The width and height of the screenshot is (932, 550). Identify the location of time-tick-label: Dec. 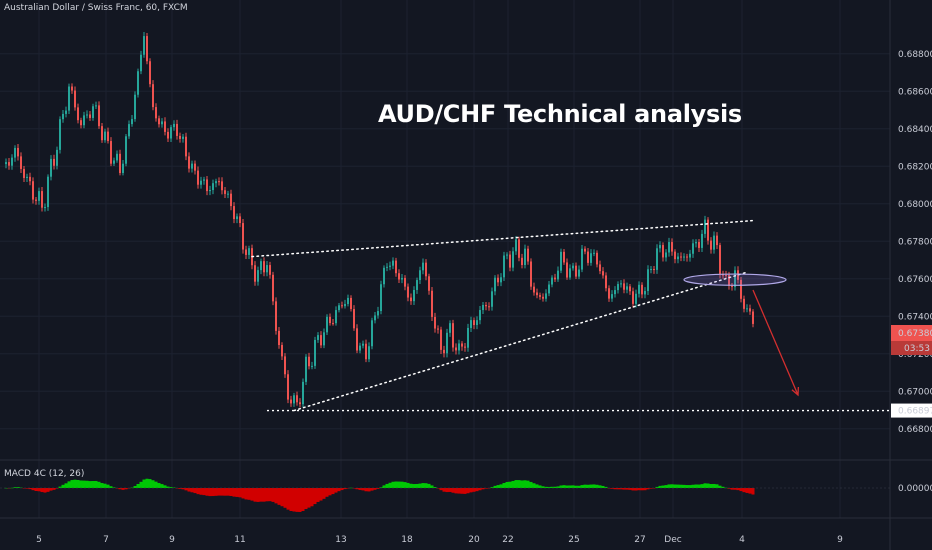
(672, 540).